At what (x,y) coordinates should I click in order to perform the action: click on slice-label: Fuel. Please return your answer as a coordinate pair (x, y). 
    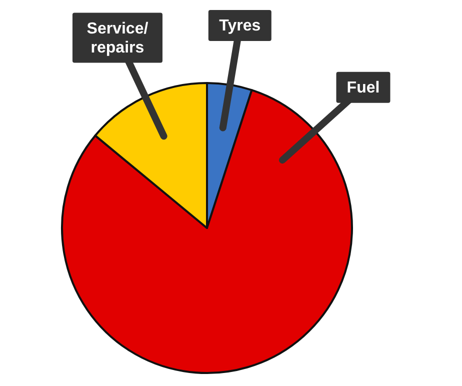
    Looking at the image, I should click on (363, 87).